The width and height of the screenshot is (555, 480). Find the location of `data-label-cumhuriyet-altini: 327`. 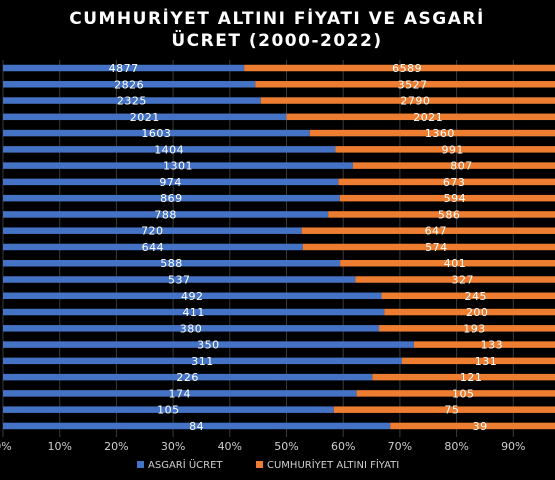

data-label-cumhuriyet-altini: 327 is located at coordinates (462, 280).